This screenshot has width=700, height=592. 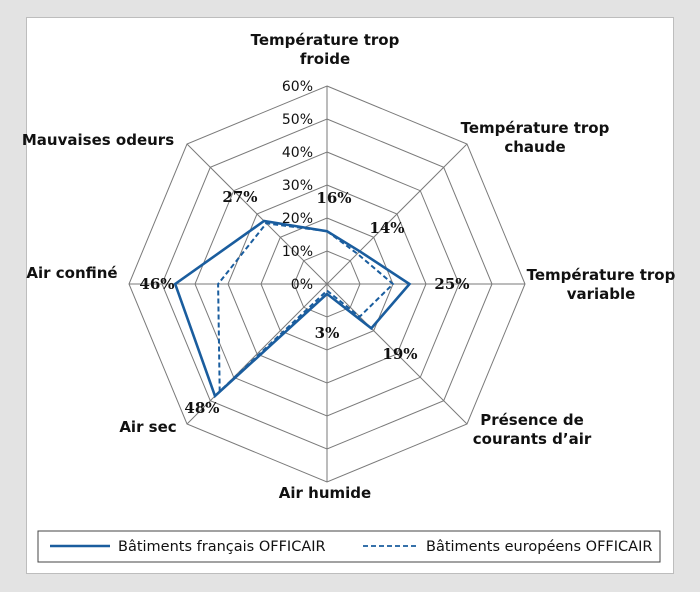 I want to click on series-lines, so click(x=292, y=309).